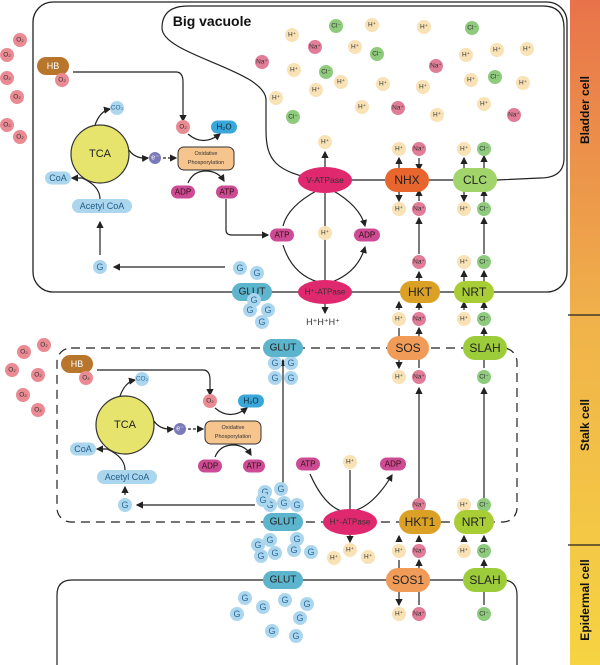  What do you see at coordinates (323, 322) in the screenshot?
I see `proton-cluster: H⁺H⁺H⁺` at bounding box center [323, 322].